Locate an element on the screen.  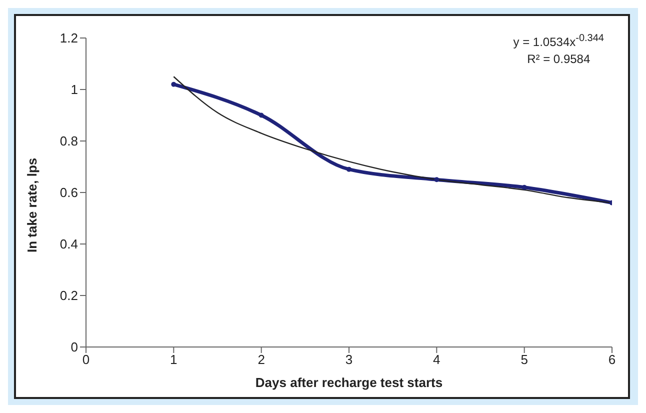
y-axis-title: In take rate, lps is located at coordinates (32, 205).